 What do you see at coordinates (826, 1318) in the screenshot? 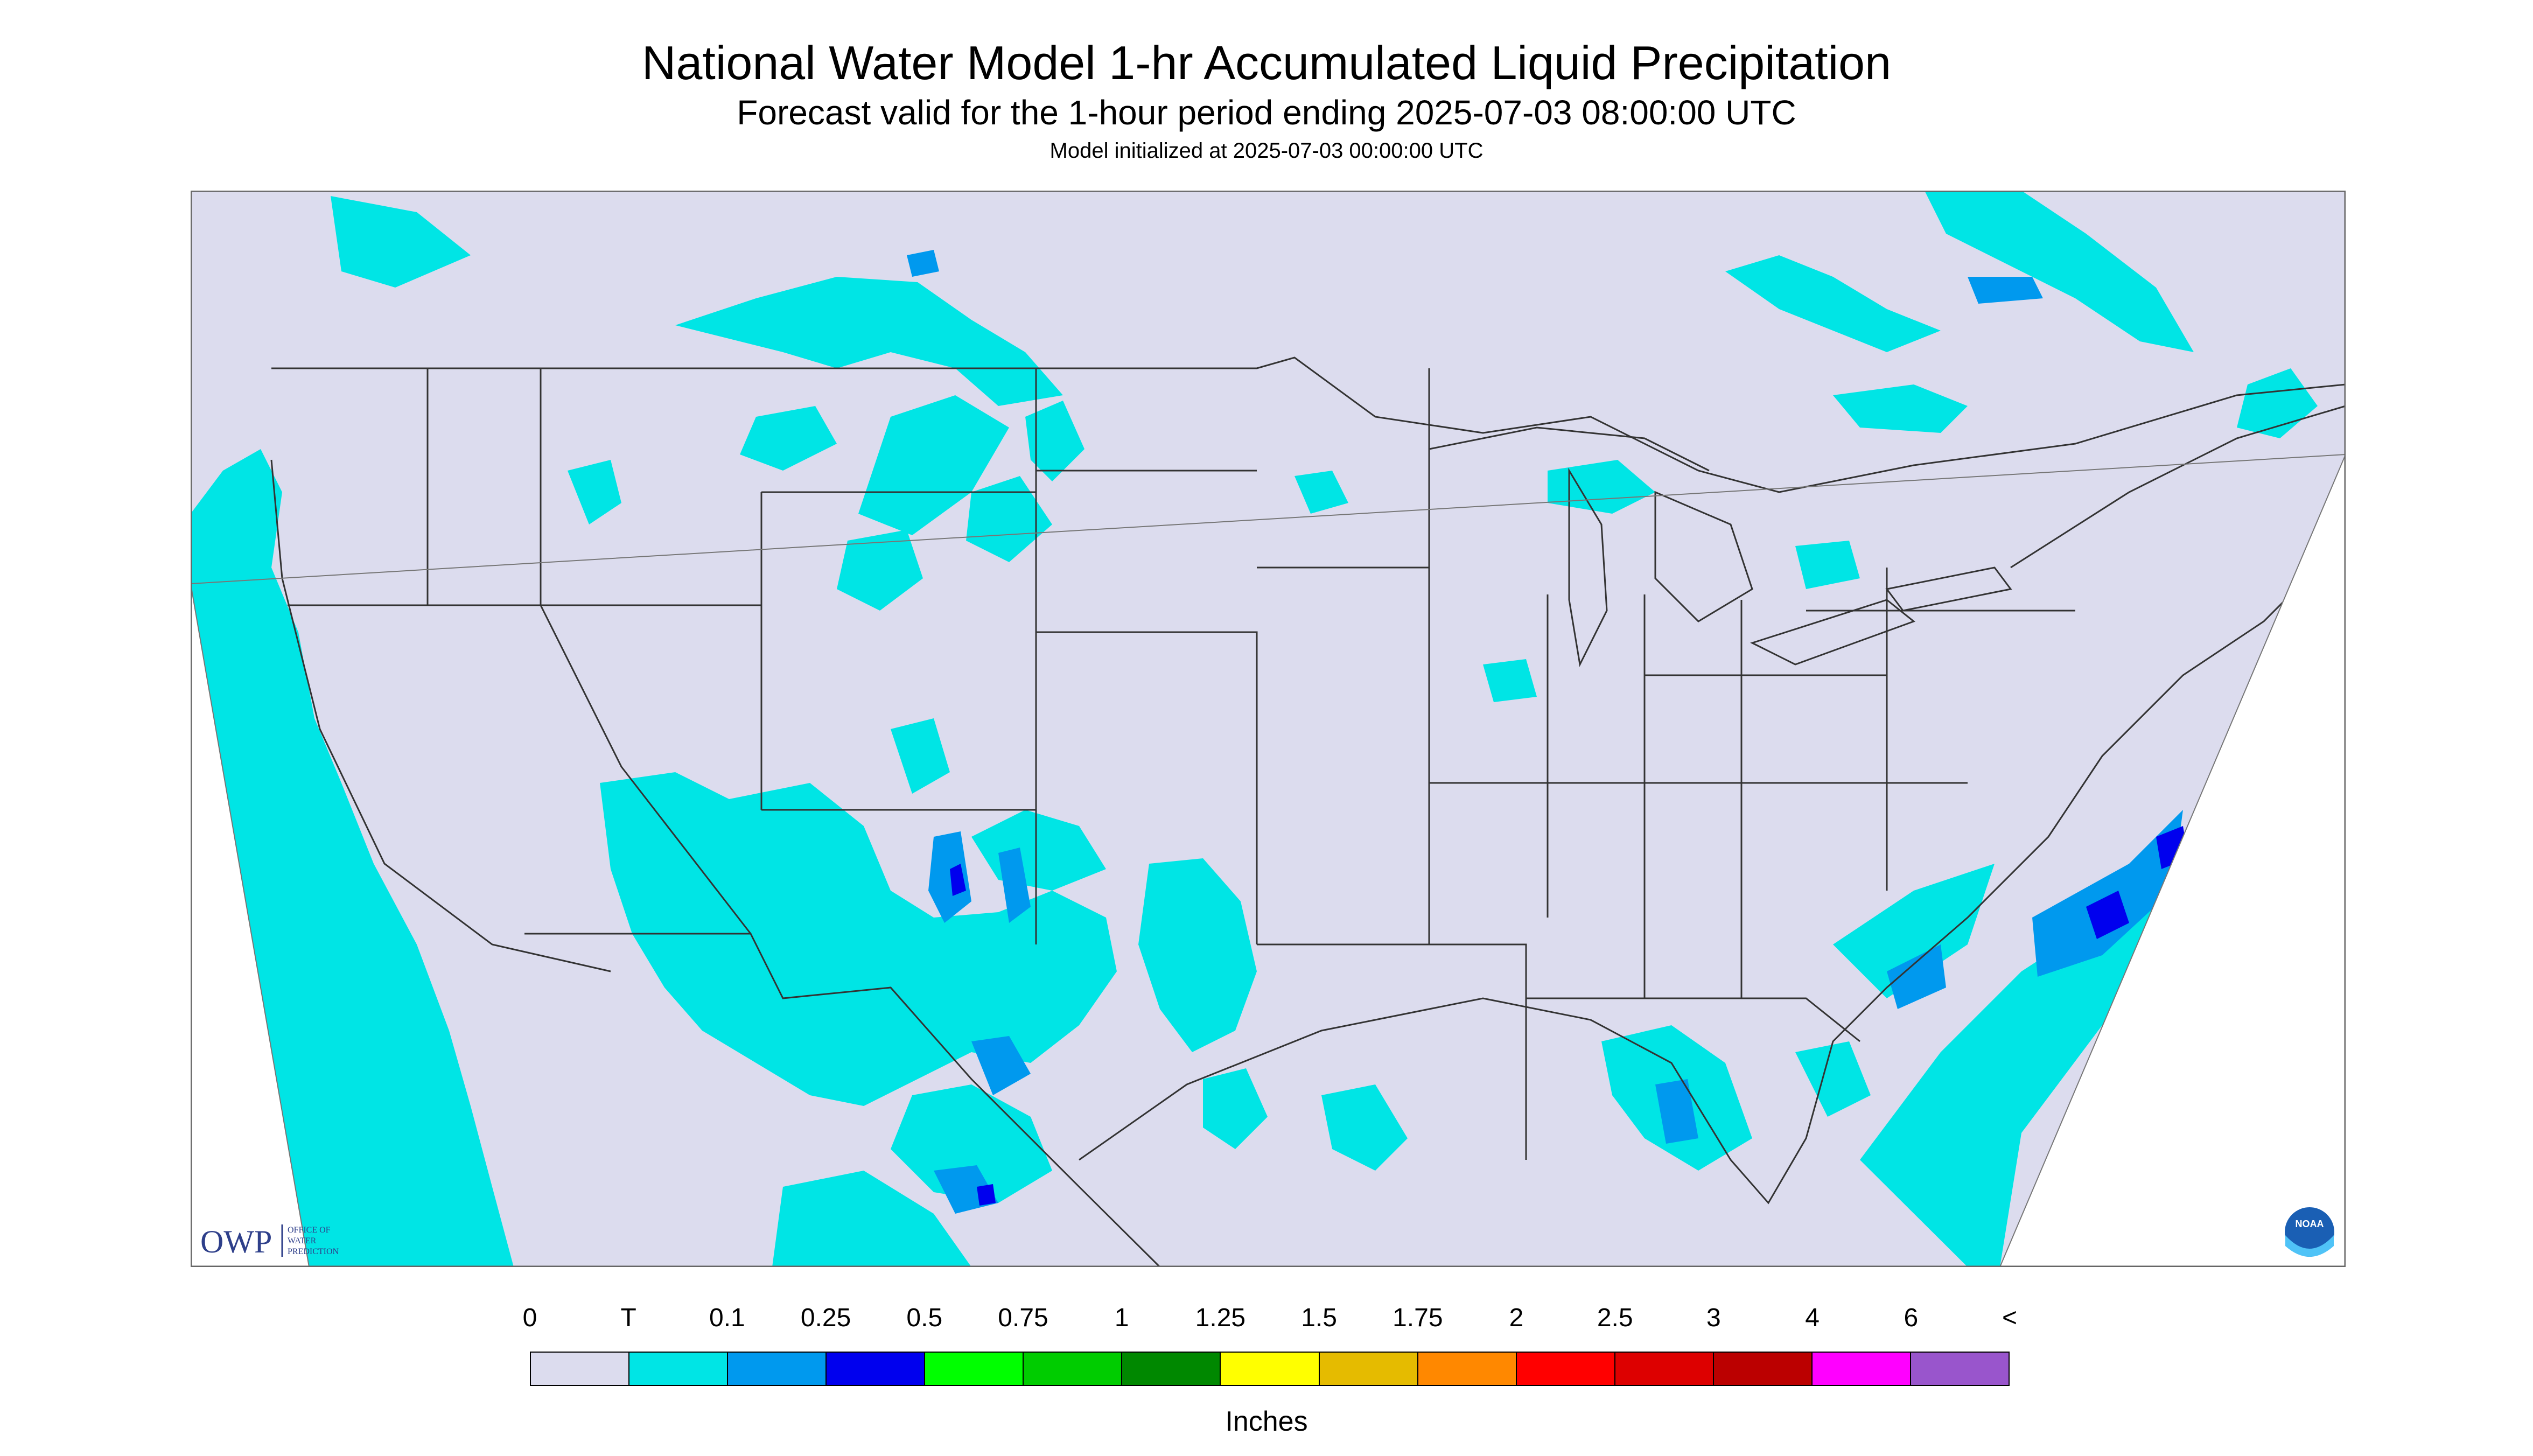
I see `legend-tick-label: 0.25` at bounding box center [826, 1318].